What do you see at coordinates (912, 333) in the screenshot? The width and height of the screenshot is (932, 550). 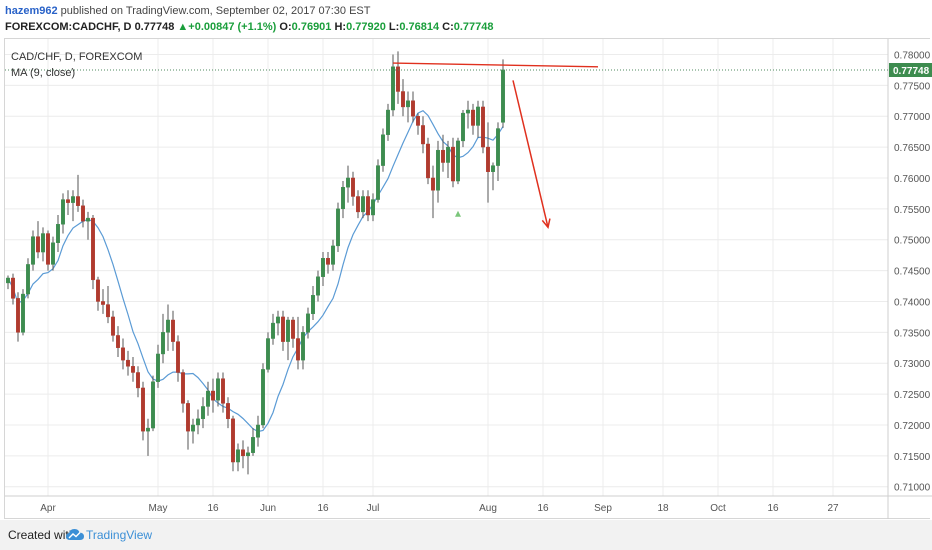 I see `price-tick-label: 0.73500` at bounding box center [912, 333].